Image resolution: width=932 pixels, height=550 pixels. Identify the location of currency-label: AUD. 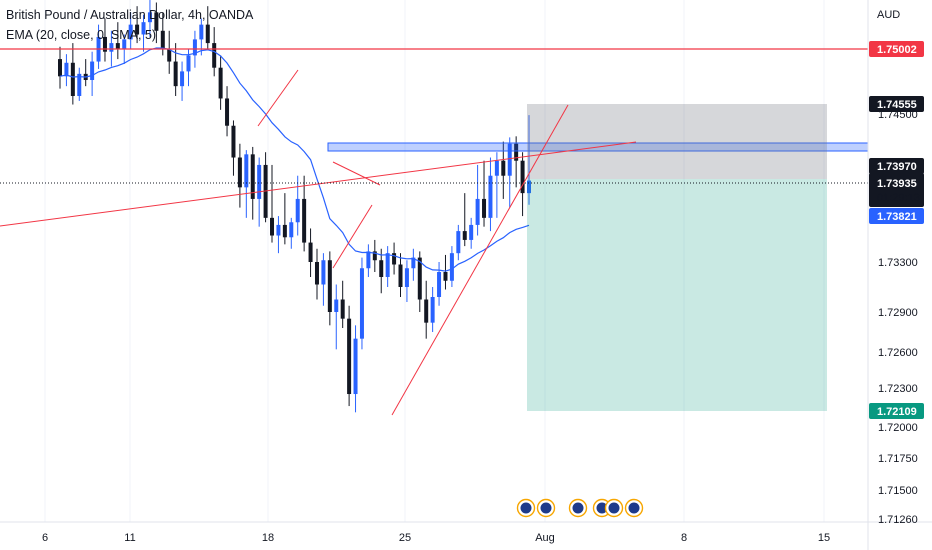
(888, 15).